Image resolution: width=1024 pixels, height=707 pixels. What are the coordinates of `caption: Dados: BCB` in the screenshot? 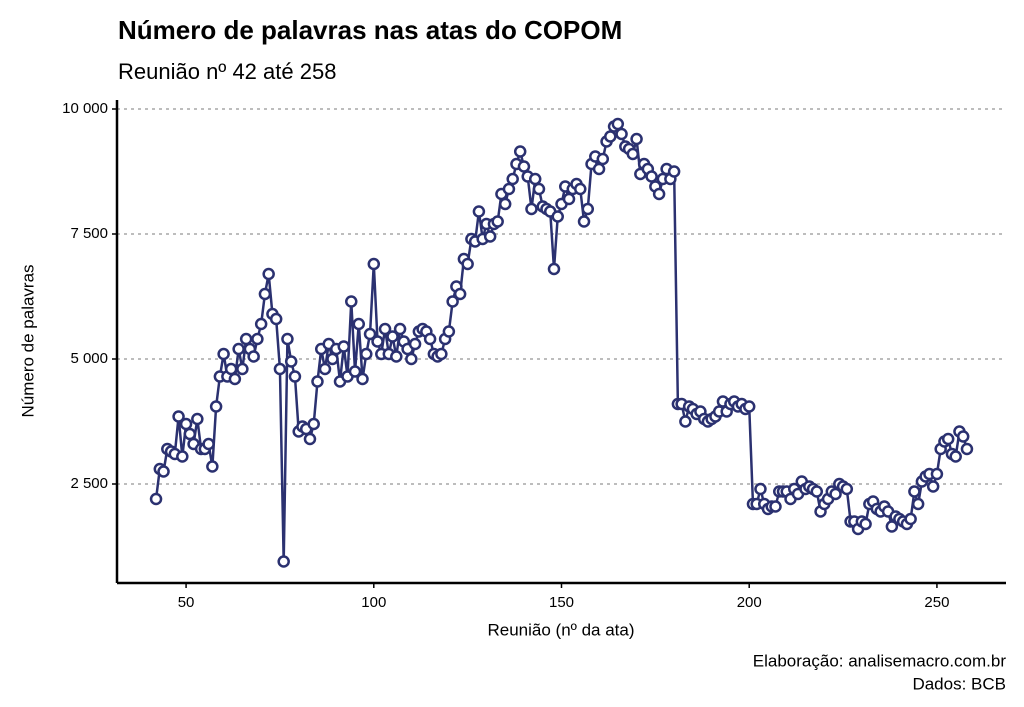 It's located at (959, 683).